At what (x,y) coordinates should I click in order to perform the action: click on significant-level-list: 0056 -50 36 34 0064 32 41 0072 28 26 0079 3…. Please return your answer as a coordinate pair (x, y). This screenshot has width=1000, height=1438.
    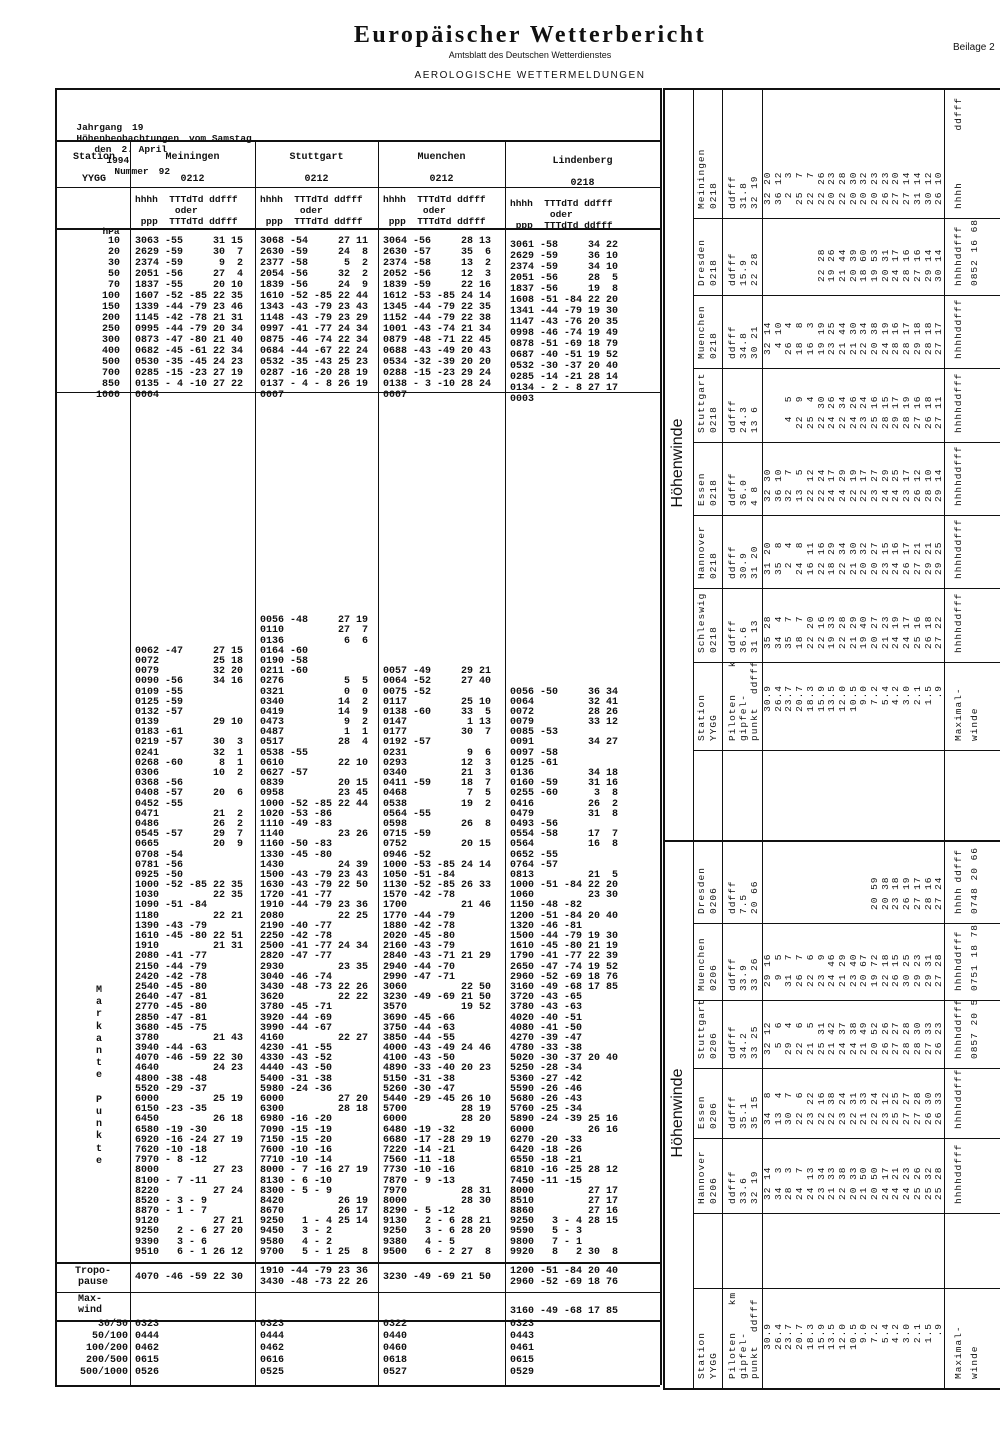
    Looking at the image, I should click on (564, 825).